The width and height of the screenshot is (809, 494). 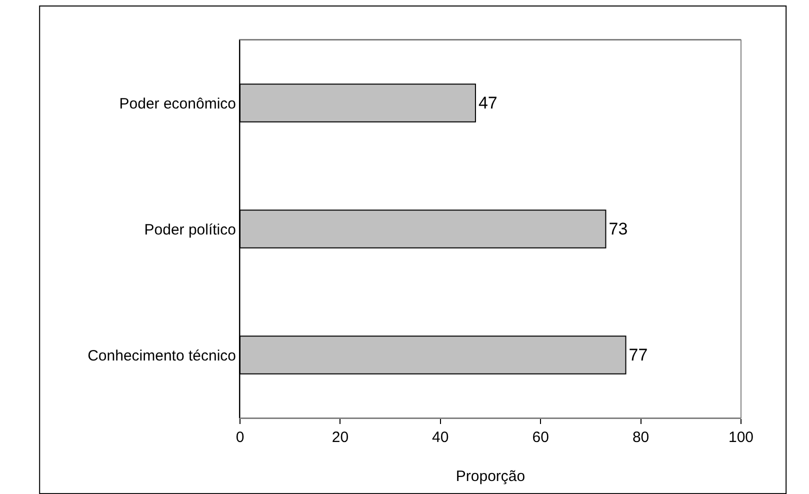 I want to click on x-tick-label: 20, so click(x=340, y=437).